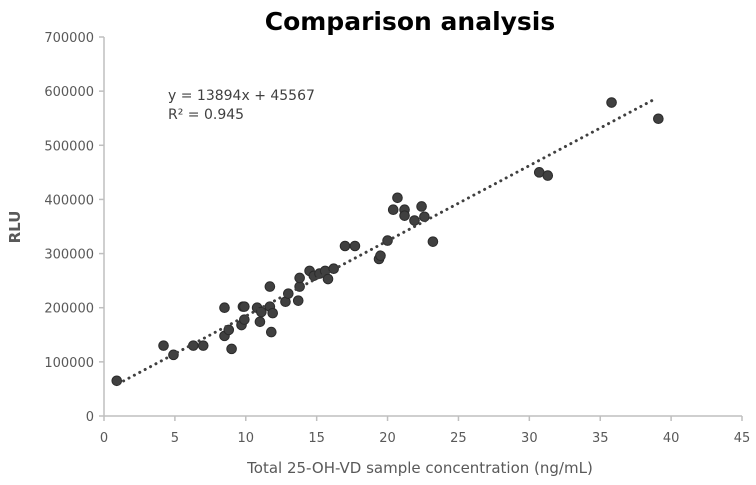 This screenshot has height=485, width=756. Describe the element at coordinates (69, 363) in the screenshot. I see `y-tick-label: 100000` at that location.